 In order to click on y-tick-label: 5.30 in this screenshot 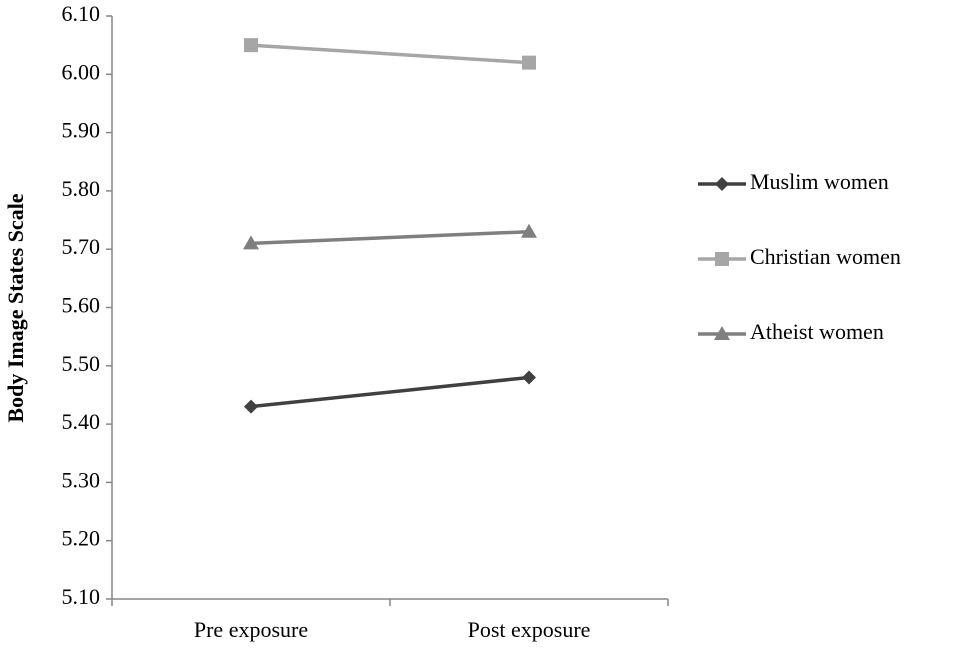, I will do `click(81, 479)`.